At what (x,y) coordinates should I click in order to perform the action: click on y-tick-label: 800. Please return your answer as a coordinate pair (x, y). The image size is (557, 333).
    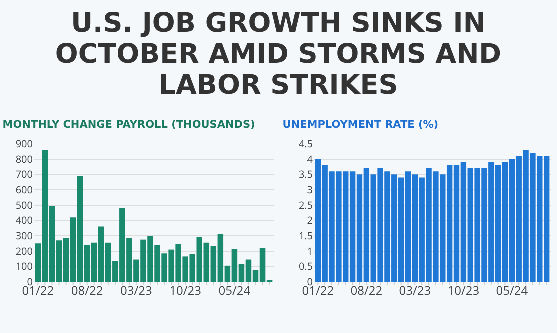
    Looking at the image, I should click on (25, 159).